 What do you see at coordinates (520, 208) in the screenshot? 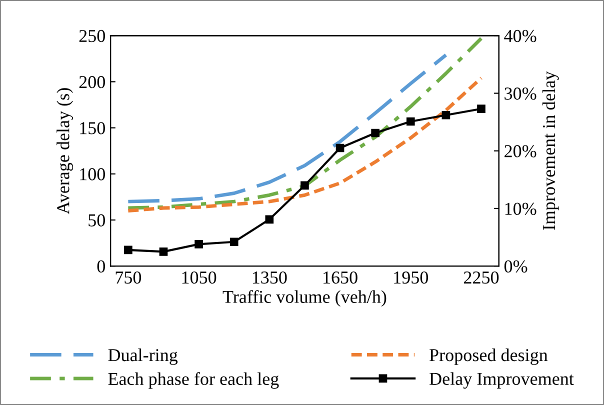
I see `y2-tick-label: 10%` at bounding box center [520, 208].